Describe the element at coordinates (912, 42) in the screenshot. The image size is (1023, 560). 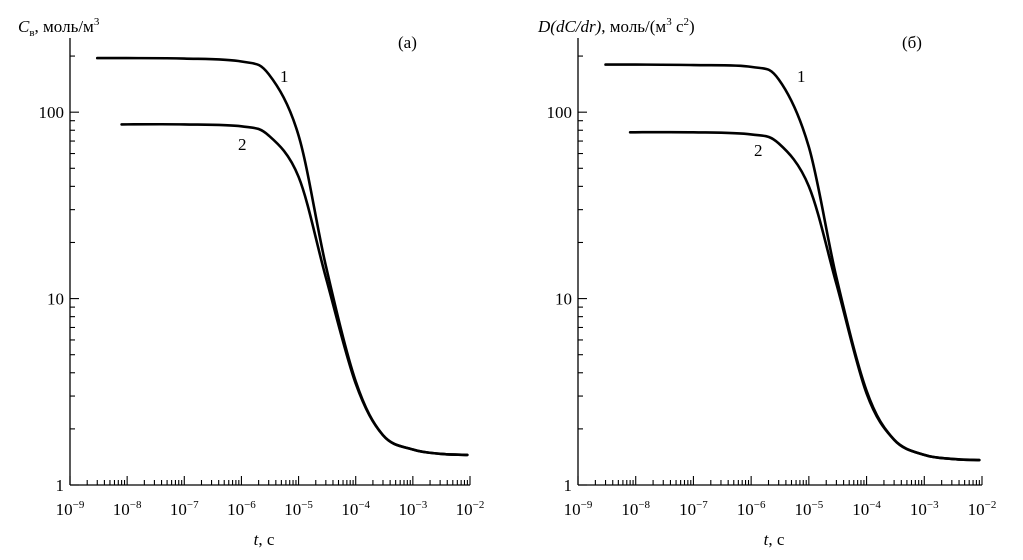
I see `panel-label: (б)` at that location.